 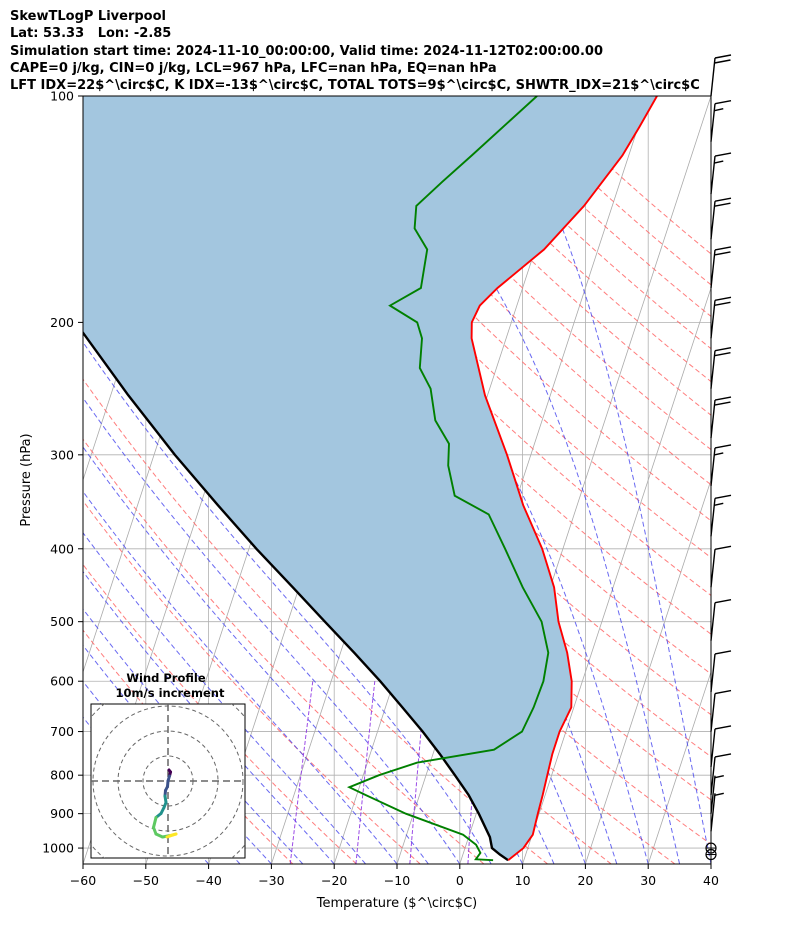 What do you see at coordinates (648, 880) in the screenshot?
I see `x-tick-label: 30` at bounding box center [648, 880].